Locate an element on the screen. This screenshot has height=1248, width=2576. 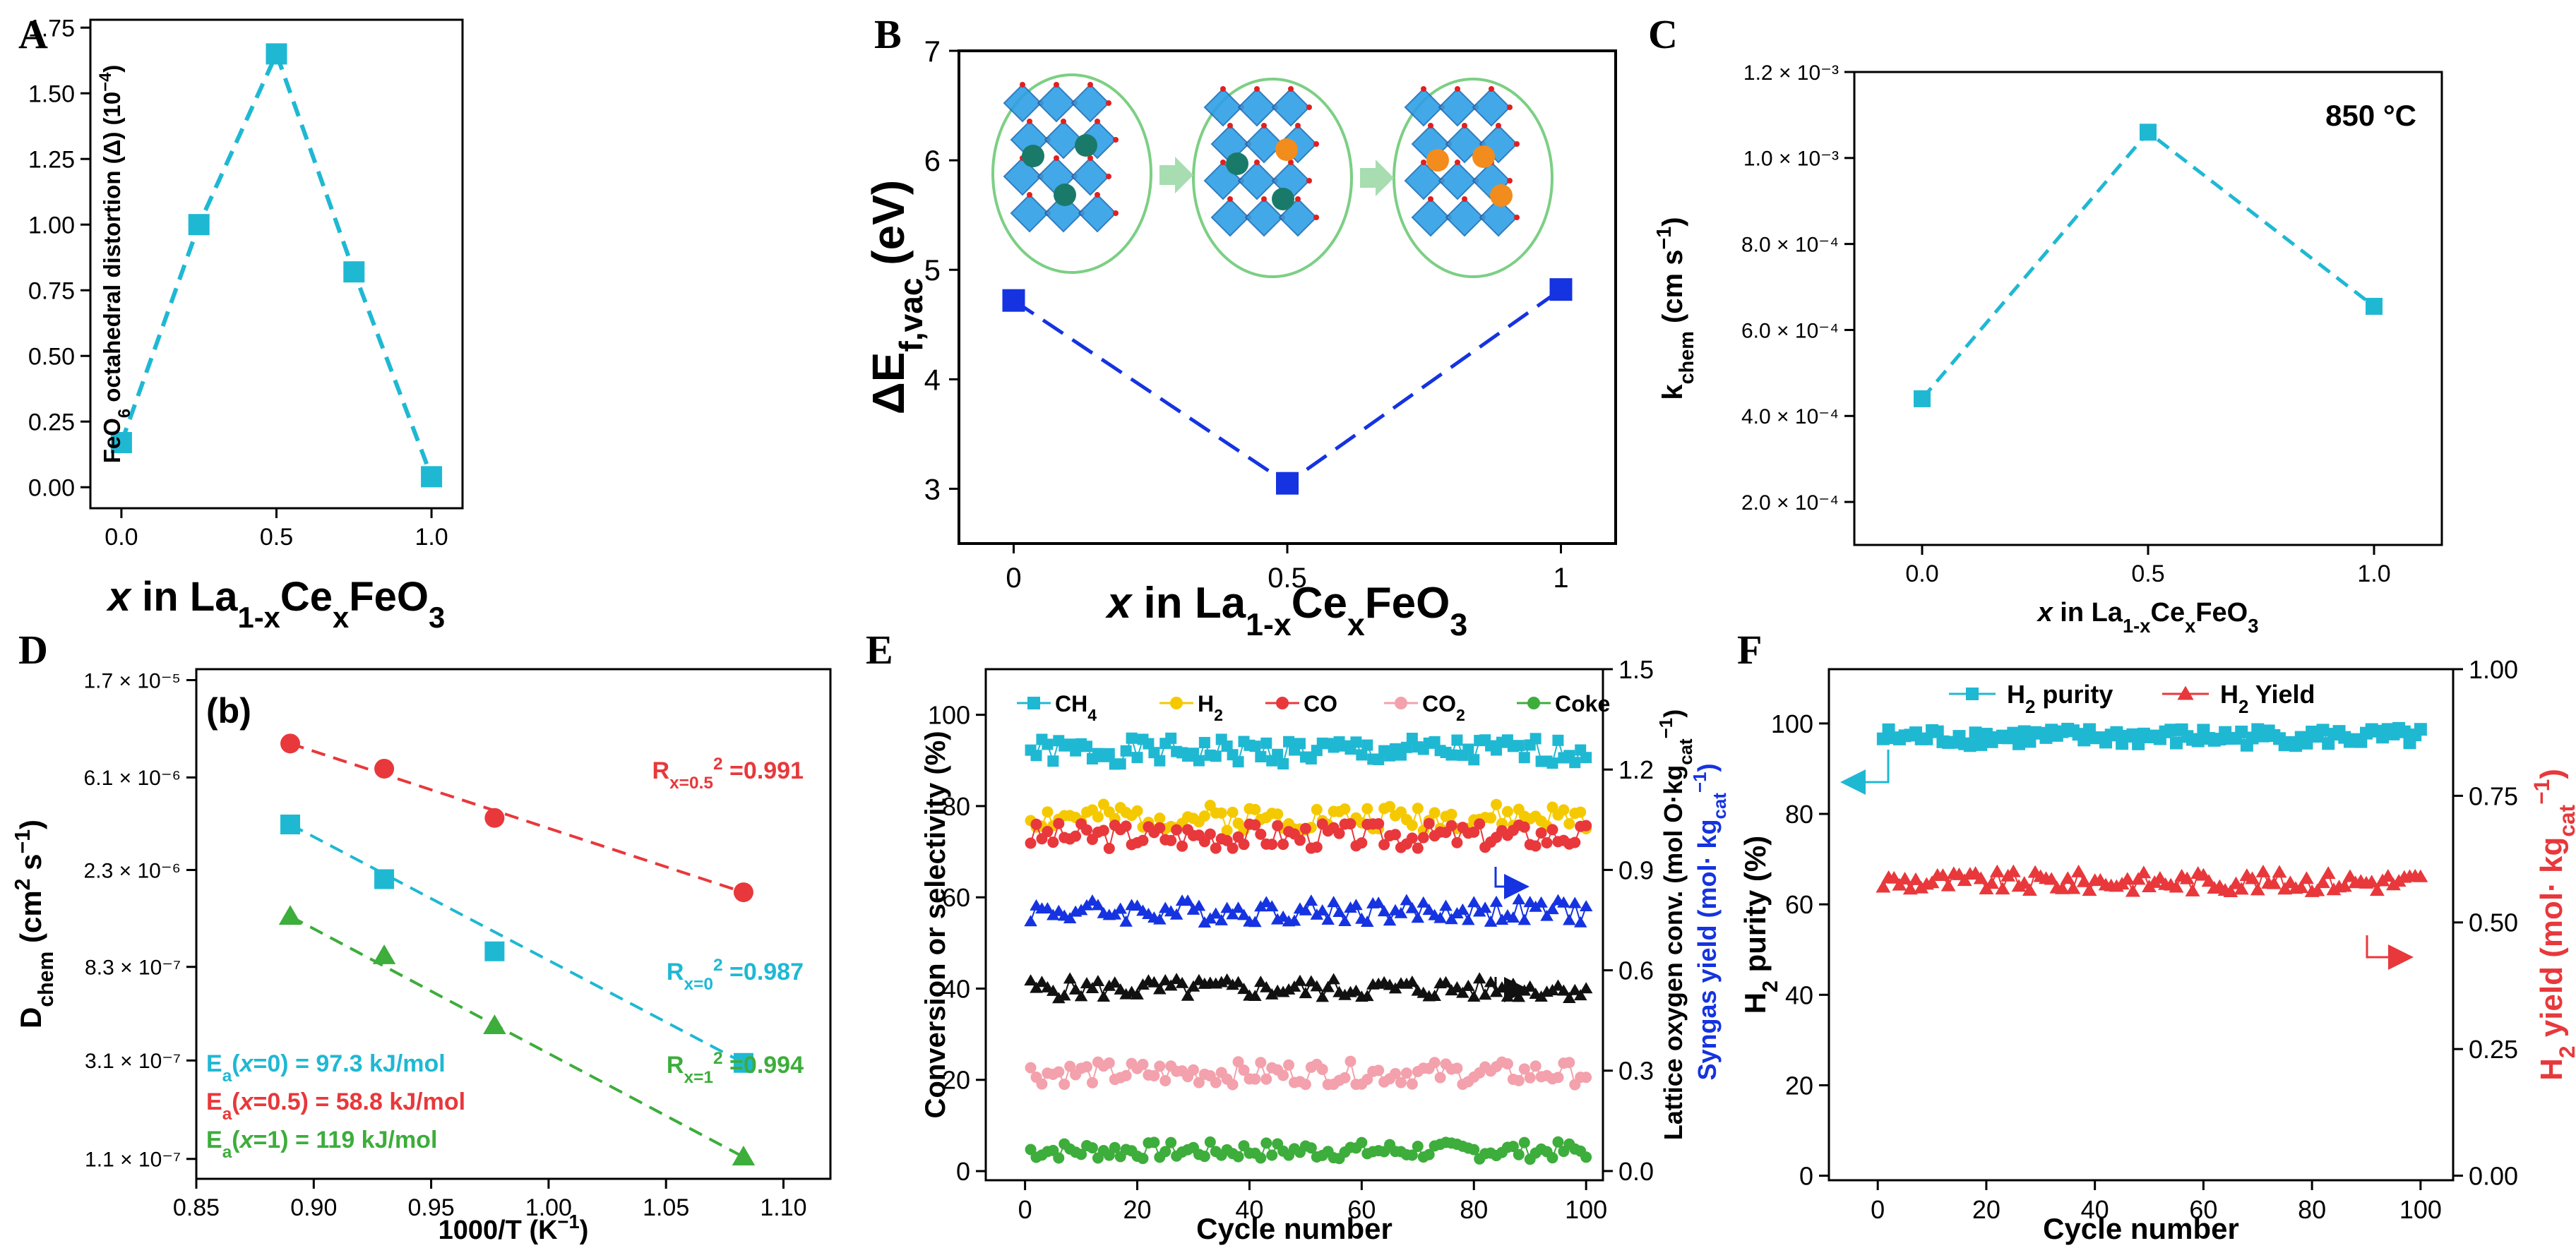
x-tick-label: 80 is located at coordinates (1474, 1210).